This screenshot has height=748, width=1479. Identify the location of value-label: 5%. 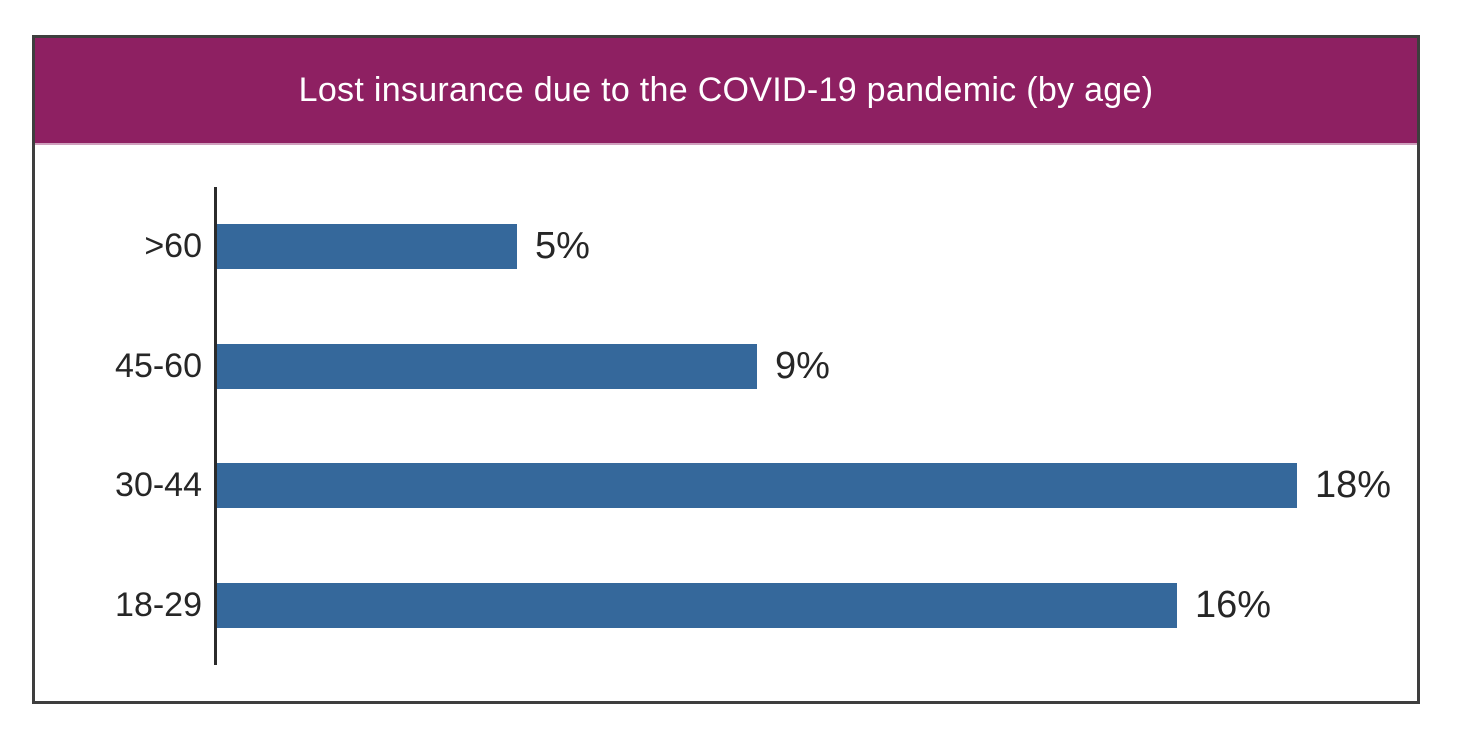
(562, 246).